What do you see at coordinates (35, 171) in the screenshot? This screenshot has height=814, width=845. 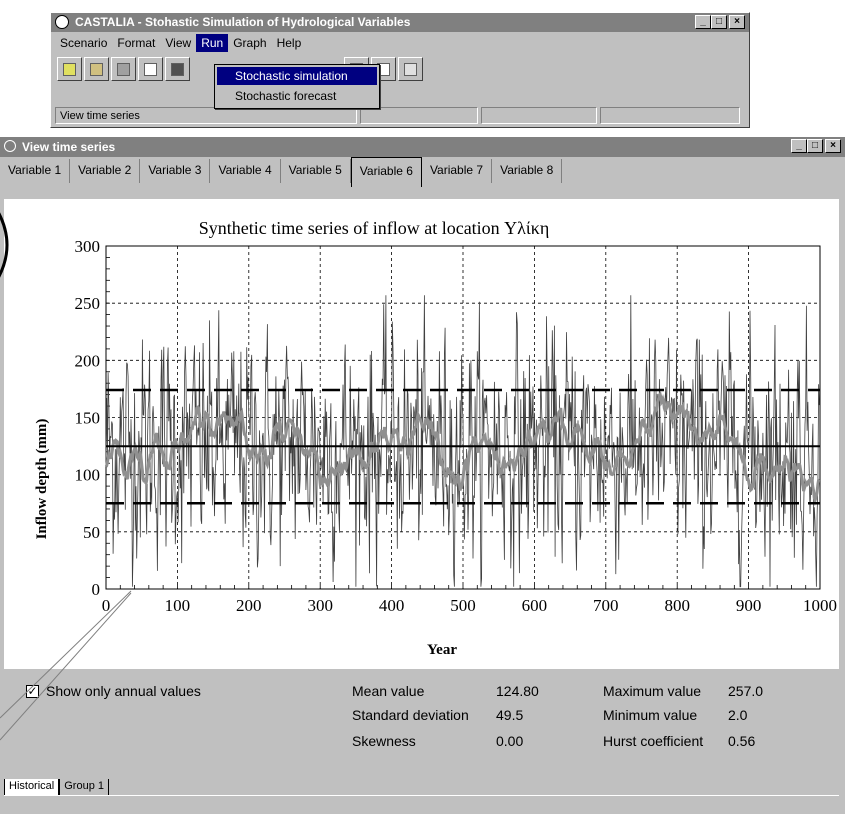 I see `tab-variable-1: Variable 1` at bounding box center [35, 171].